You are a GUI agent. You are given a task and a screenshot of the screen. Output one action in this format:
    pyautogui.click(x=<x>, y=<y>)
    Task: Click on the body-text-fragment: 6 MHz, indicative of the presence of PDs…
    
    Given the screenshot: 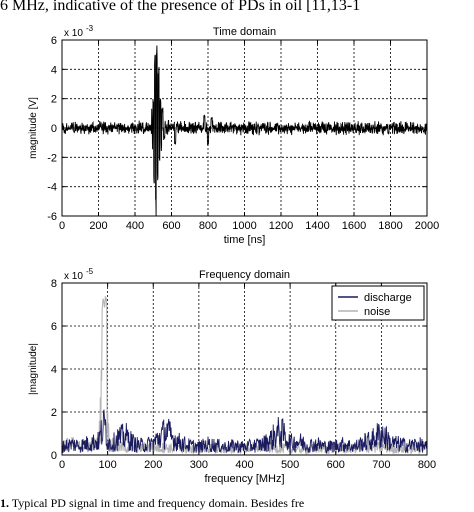 What is the action you would take?
    pyautogui.click(x=180, y=7)
    